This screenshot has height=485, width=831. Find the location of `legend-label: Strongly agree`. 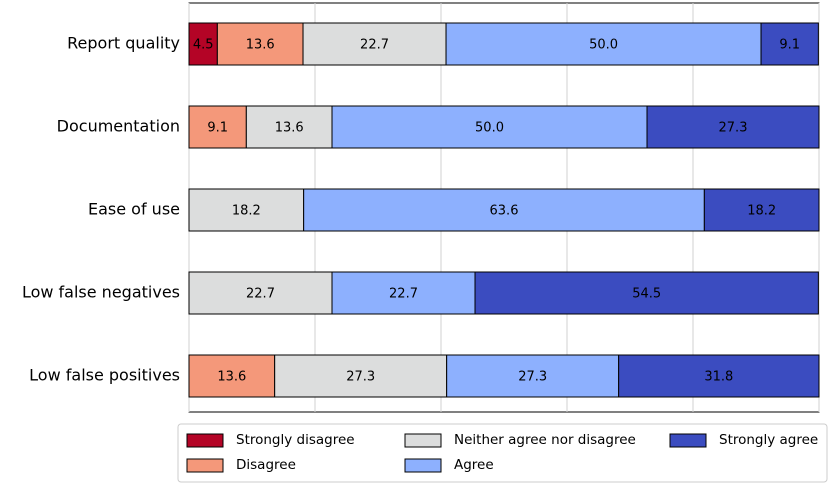

legend-label: Strongly agree is located at coordinates (768, 440).